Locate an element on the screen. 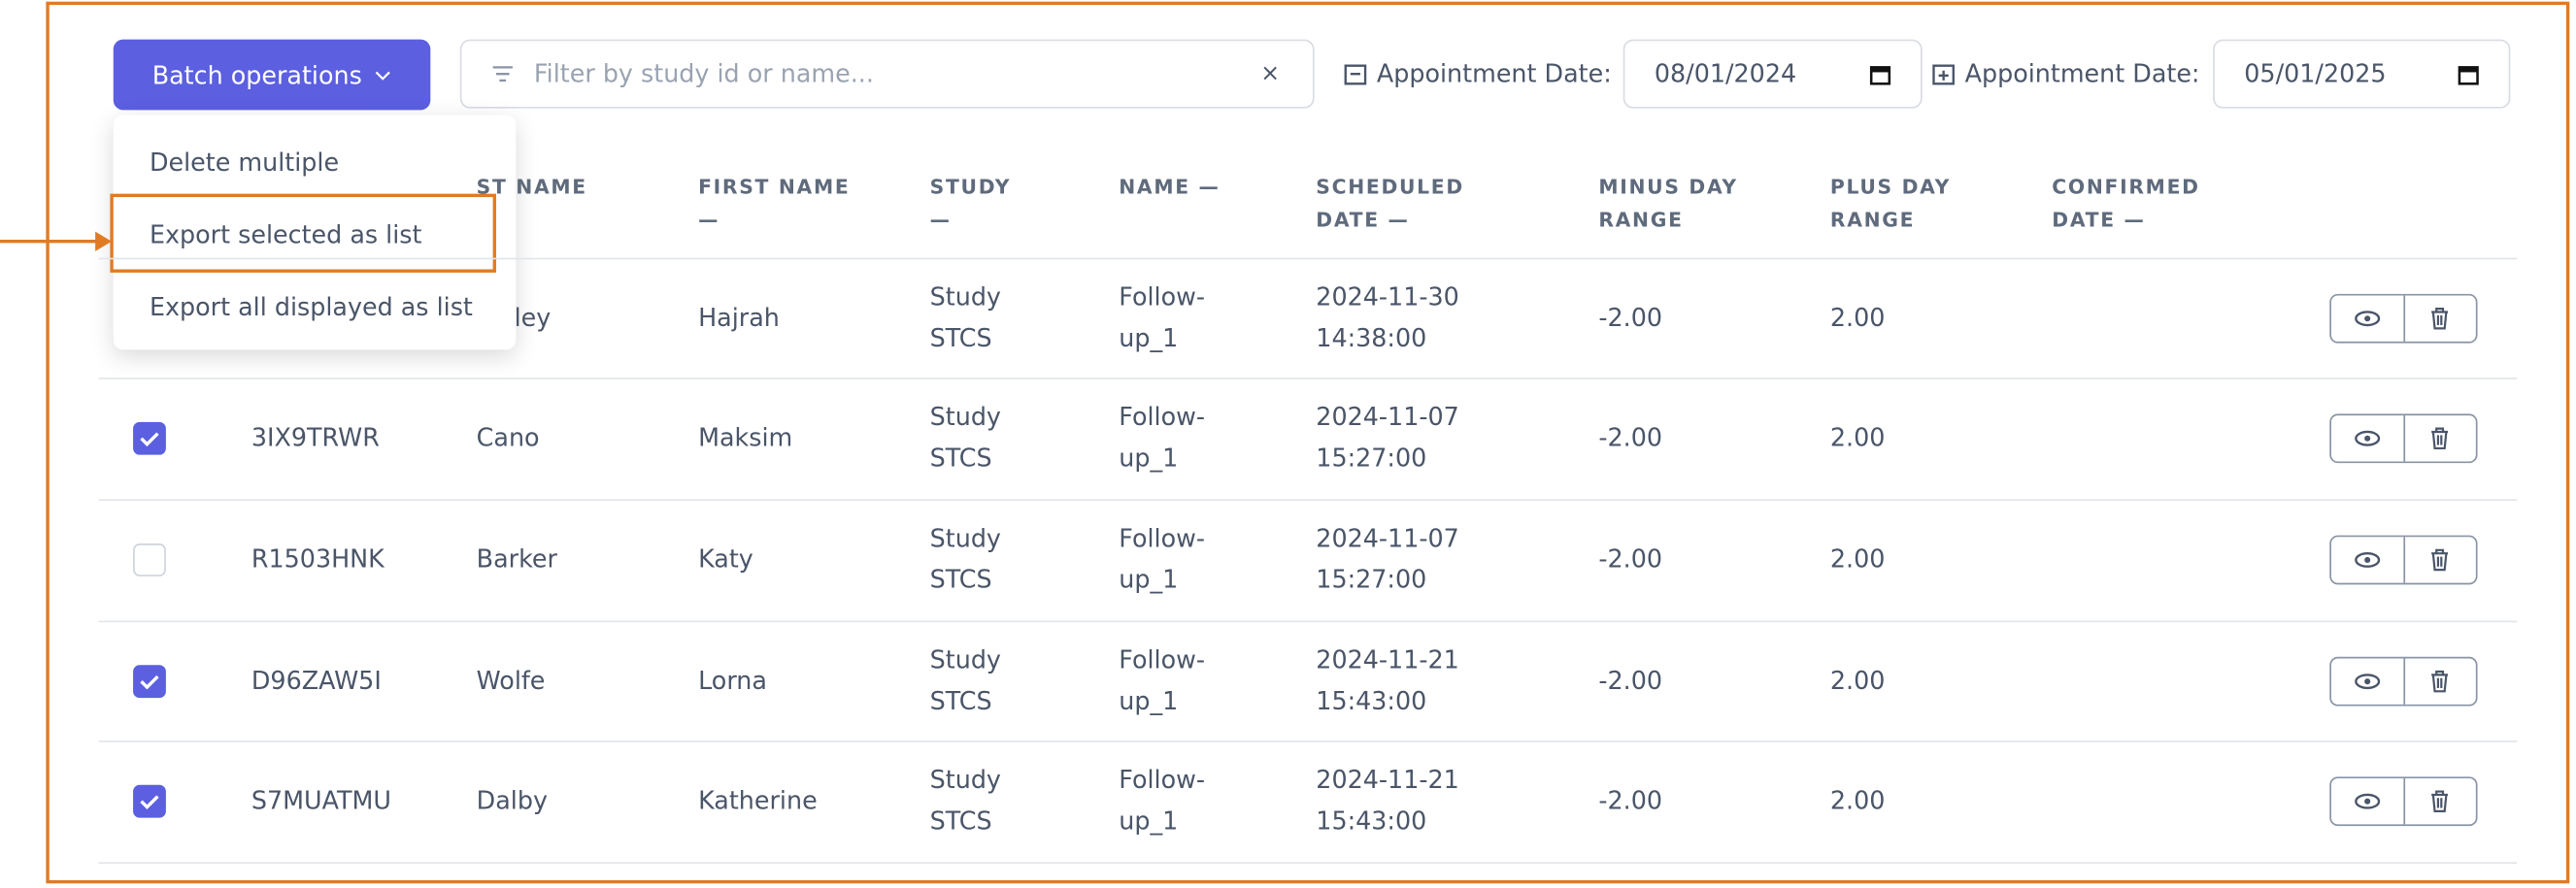 This screenshot has height=888, width=2576. chevron is located at coordinates (383, 75).